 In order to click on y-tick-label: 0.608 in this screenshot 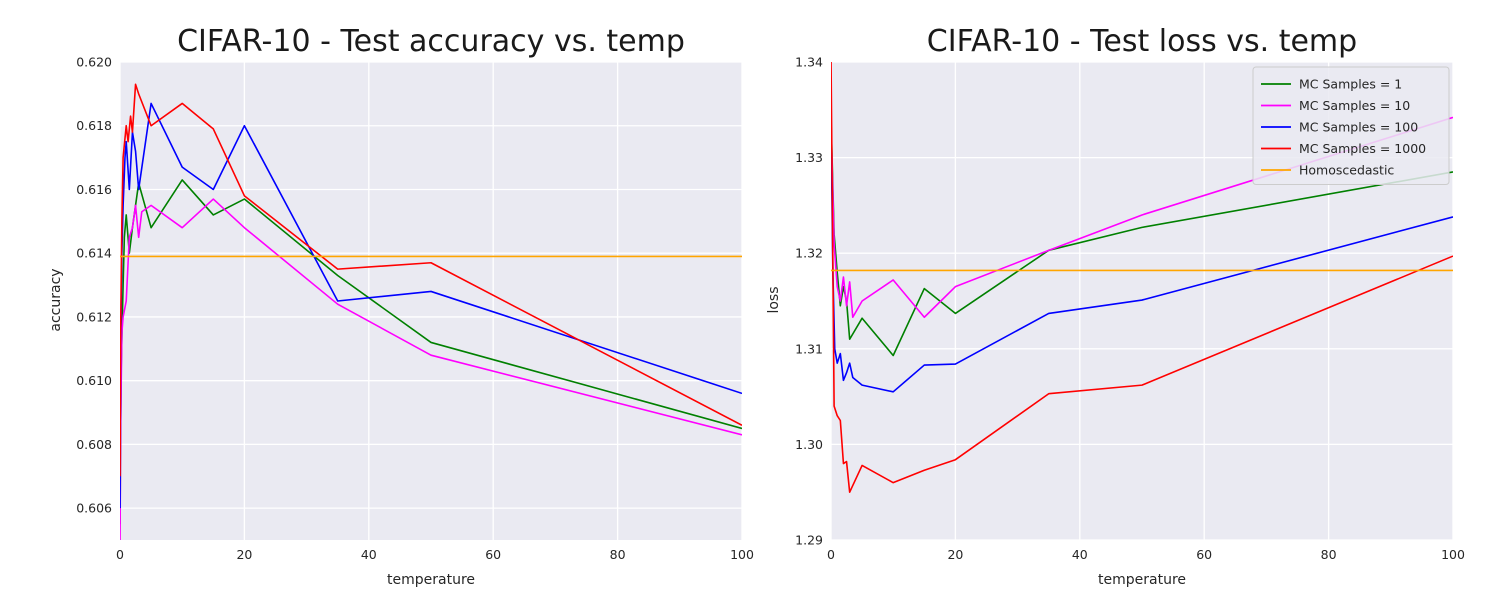, I will do `click(94, 444)`.